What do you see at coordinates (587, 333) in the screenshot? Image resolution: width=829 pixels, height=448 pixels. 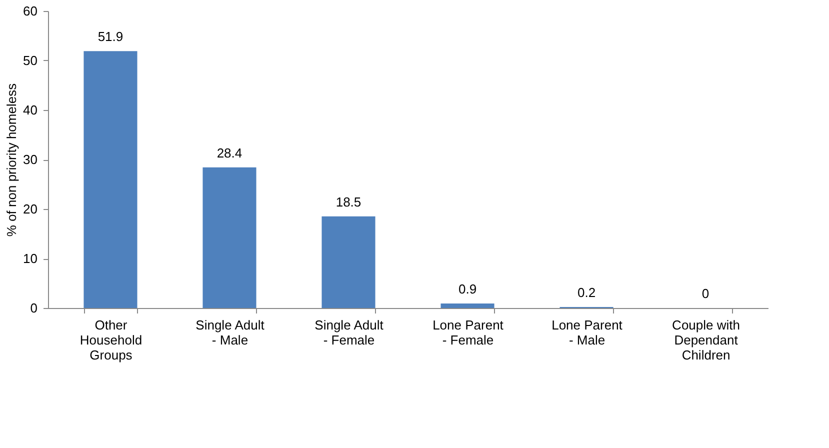 I see `x-tick-label: Lone Parent - Male` at bounding box center [587, 333].